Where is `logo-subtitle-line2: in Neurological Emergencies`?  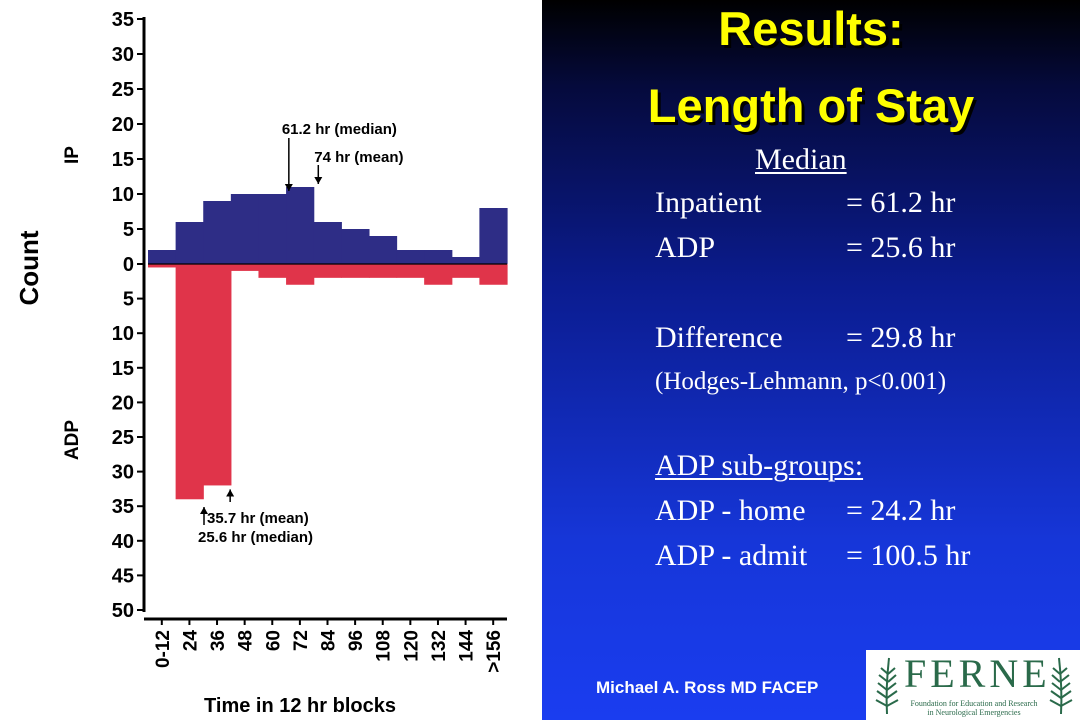
logo-subtitle-line2: in Neurological Emergencies is located at coordinates (974, 712).